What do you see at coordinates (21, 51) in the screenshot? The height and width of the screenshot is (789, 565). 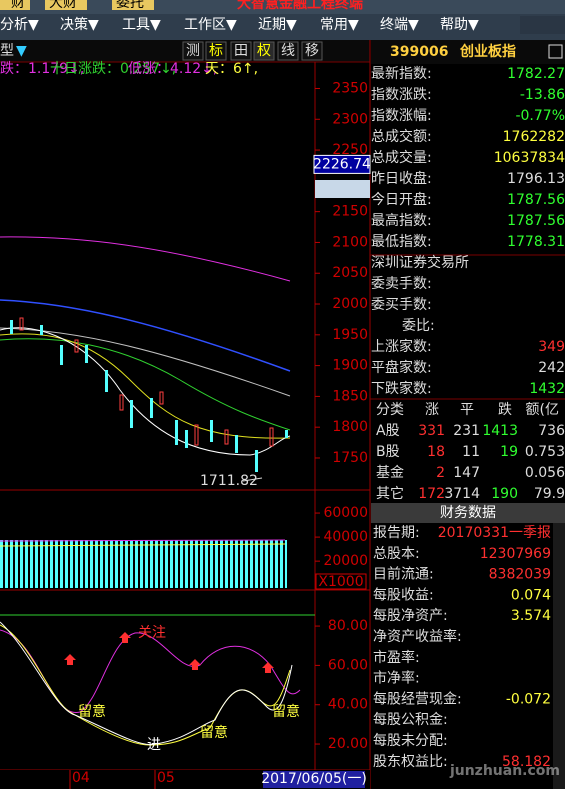 I see `dropdown: ▼` at bounding box center [21, 51].